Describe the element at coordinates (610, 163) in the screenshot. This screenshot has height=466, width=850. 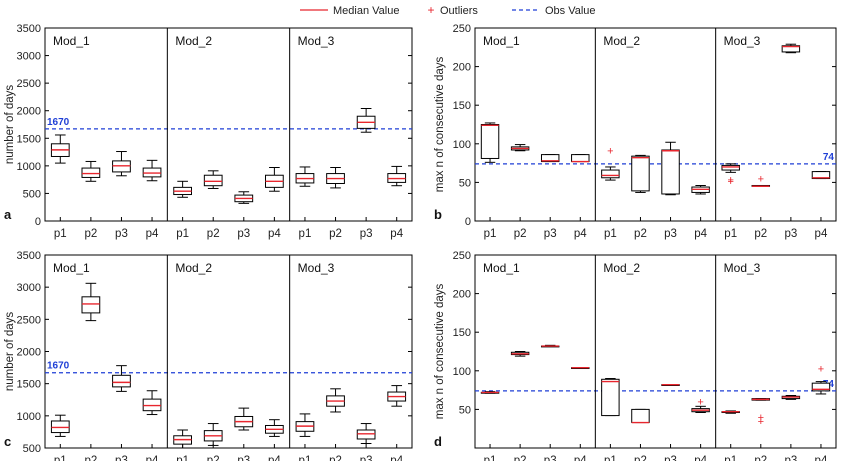
I see `box-Mod_2-p1: +` at that location.